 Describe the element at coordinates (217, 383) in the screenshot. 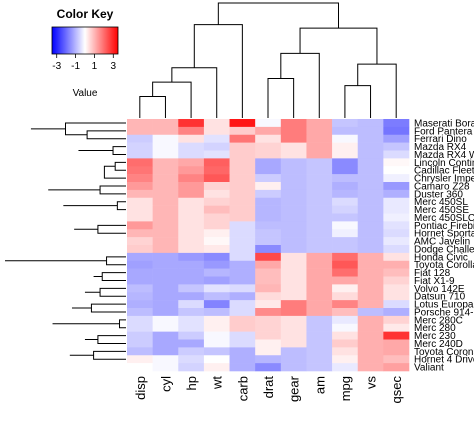

I see `column-label: wt` at that location.